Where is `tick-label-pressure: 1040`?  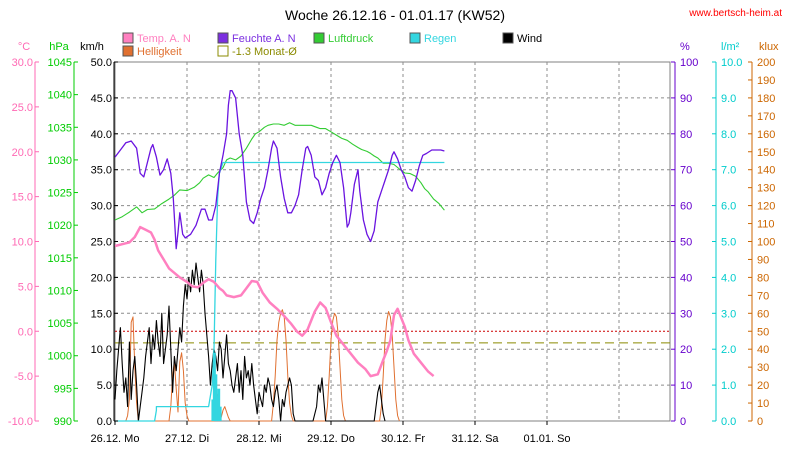
tick-label-pressure: 1040 is located at coordinates (60, 96).